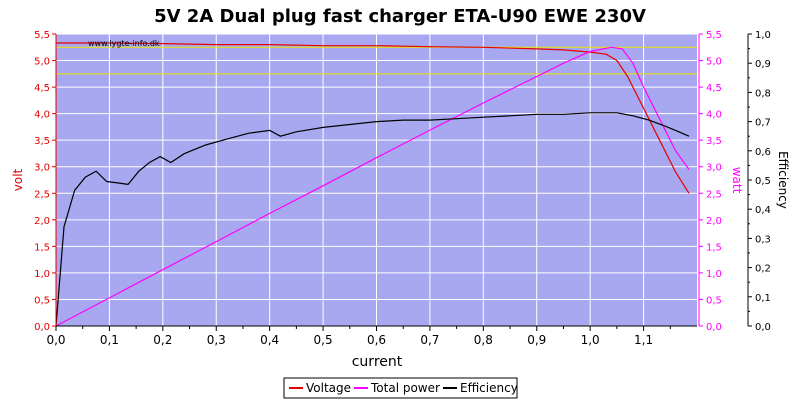  What do you see at coordinates (737, 180) in the screenshot?
I see `y-axis-right1-label: watt` at bounding box center [737, 180].